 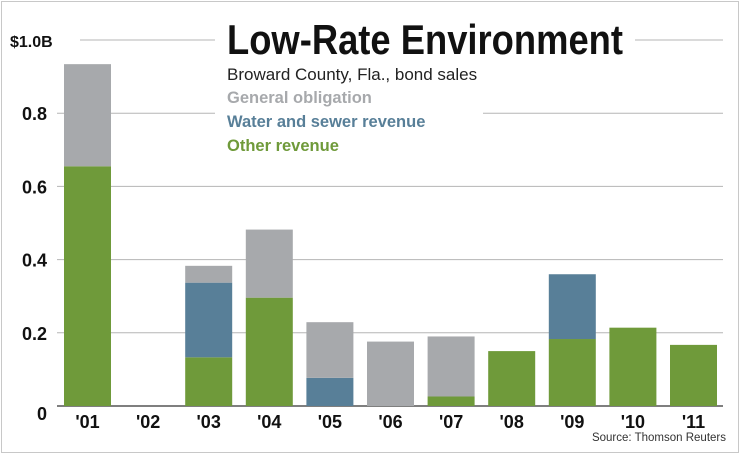 I want to click on x-tick-label: '07, so click(x=451, y=422).